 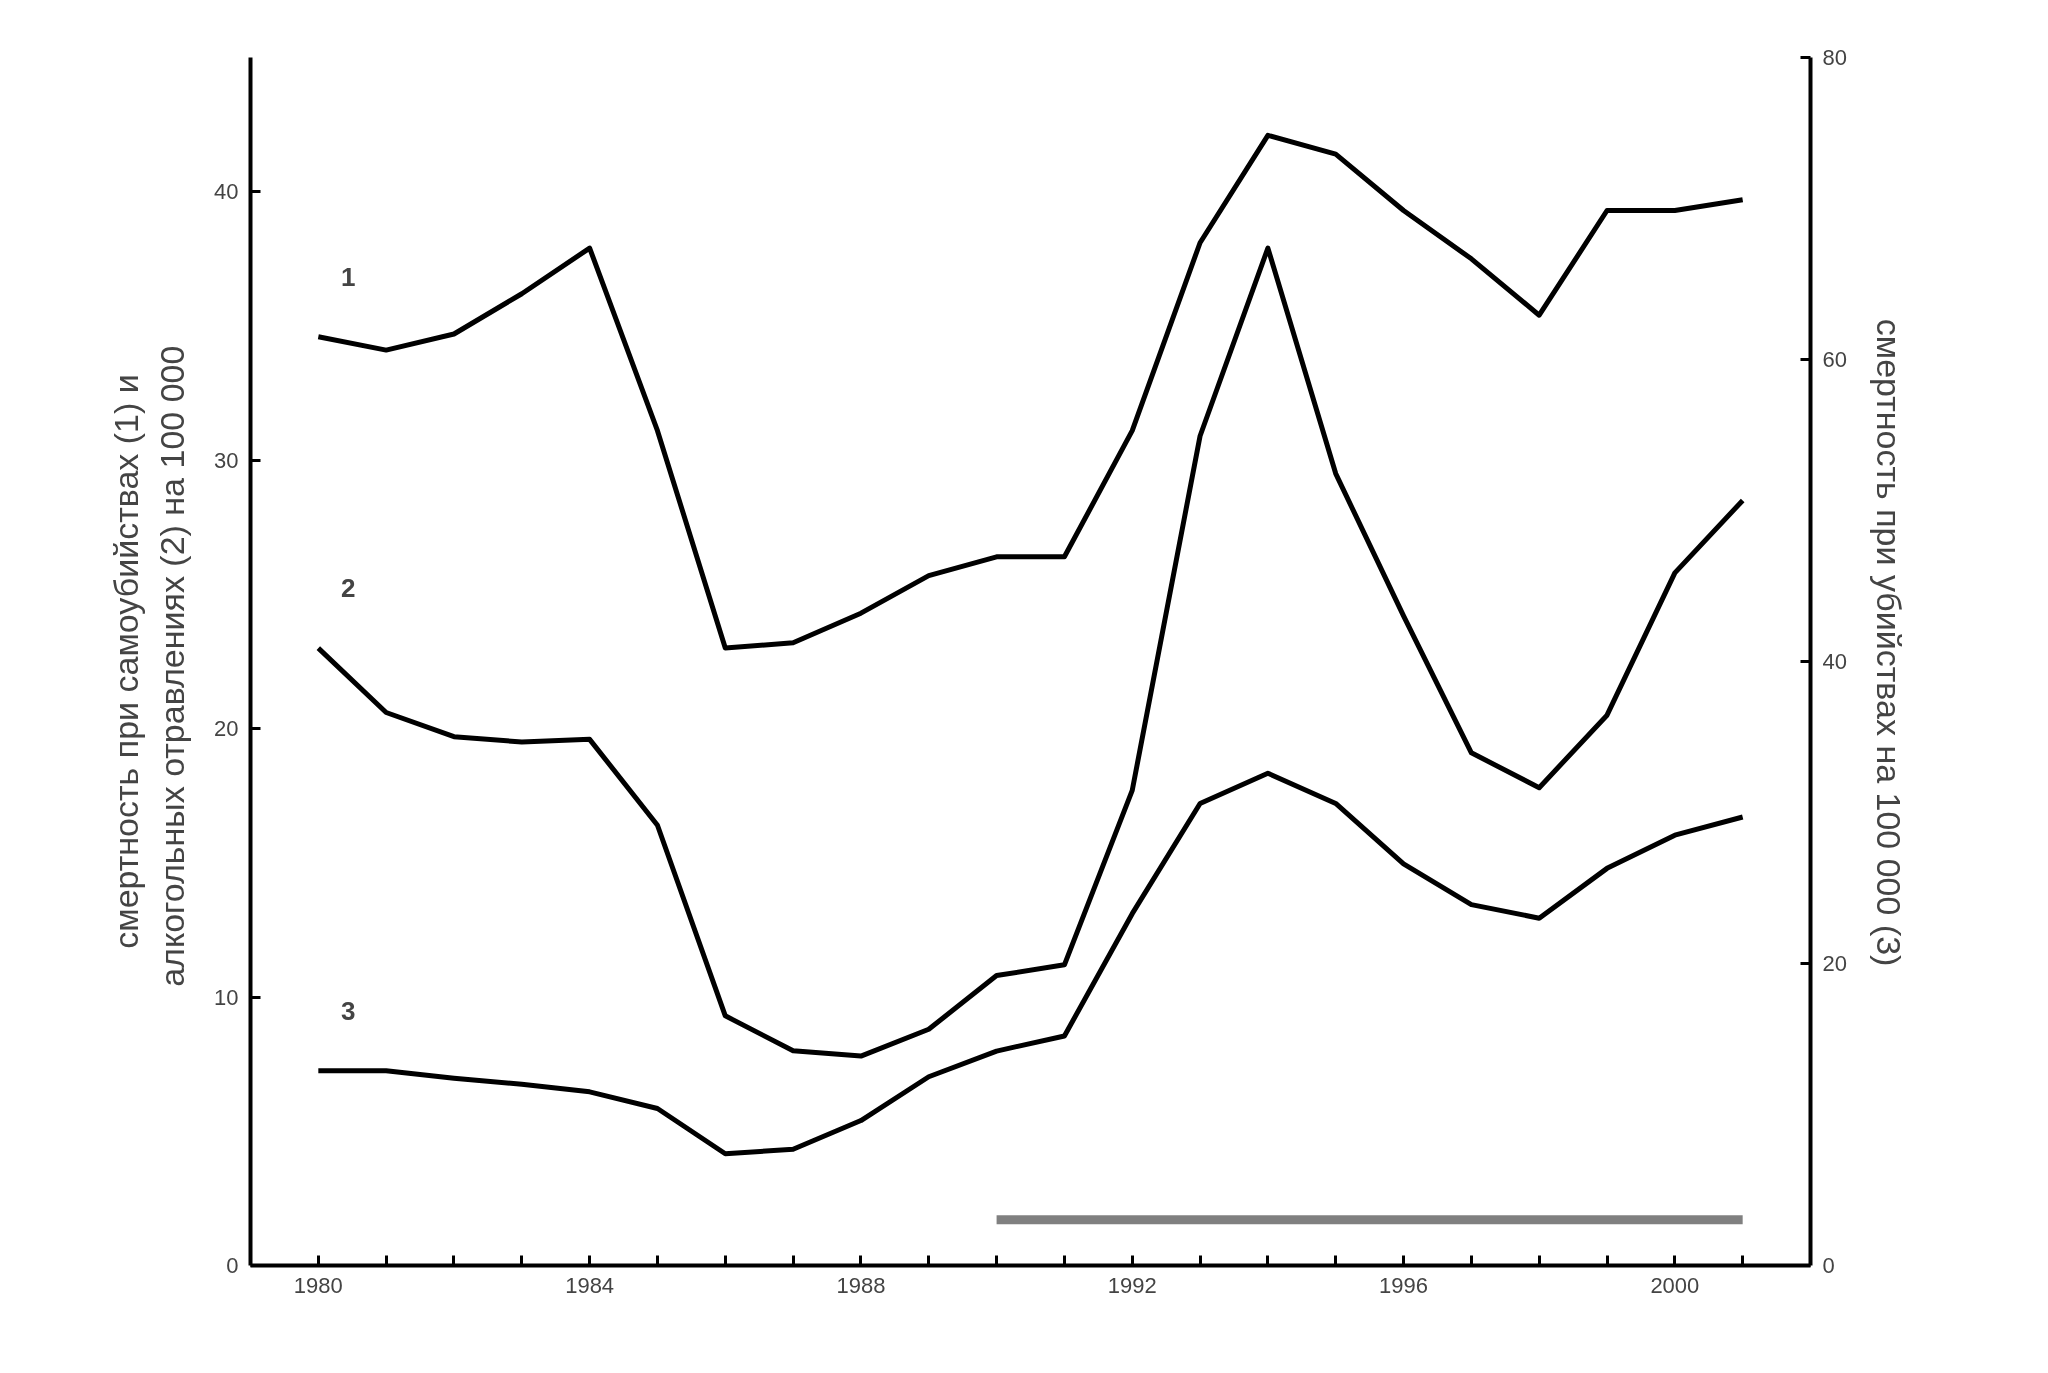 I want to click on y2-tick-label: 60, so click(x=1834, y=359).